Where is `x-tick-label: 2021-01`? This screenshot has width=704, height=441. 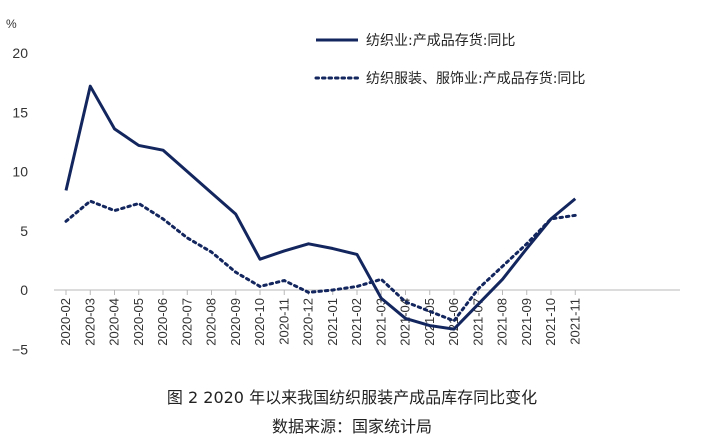
x-tick-label: 2021-01 is located at coordinates (332, 322).